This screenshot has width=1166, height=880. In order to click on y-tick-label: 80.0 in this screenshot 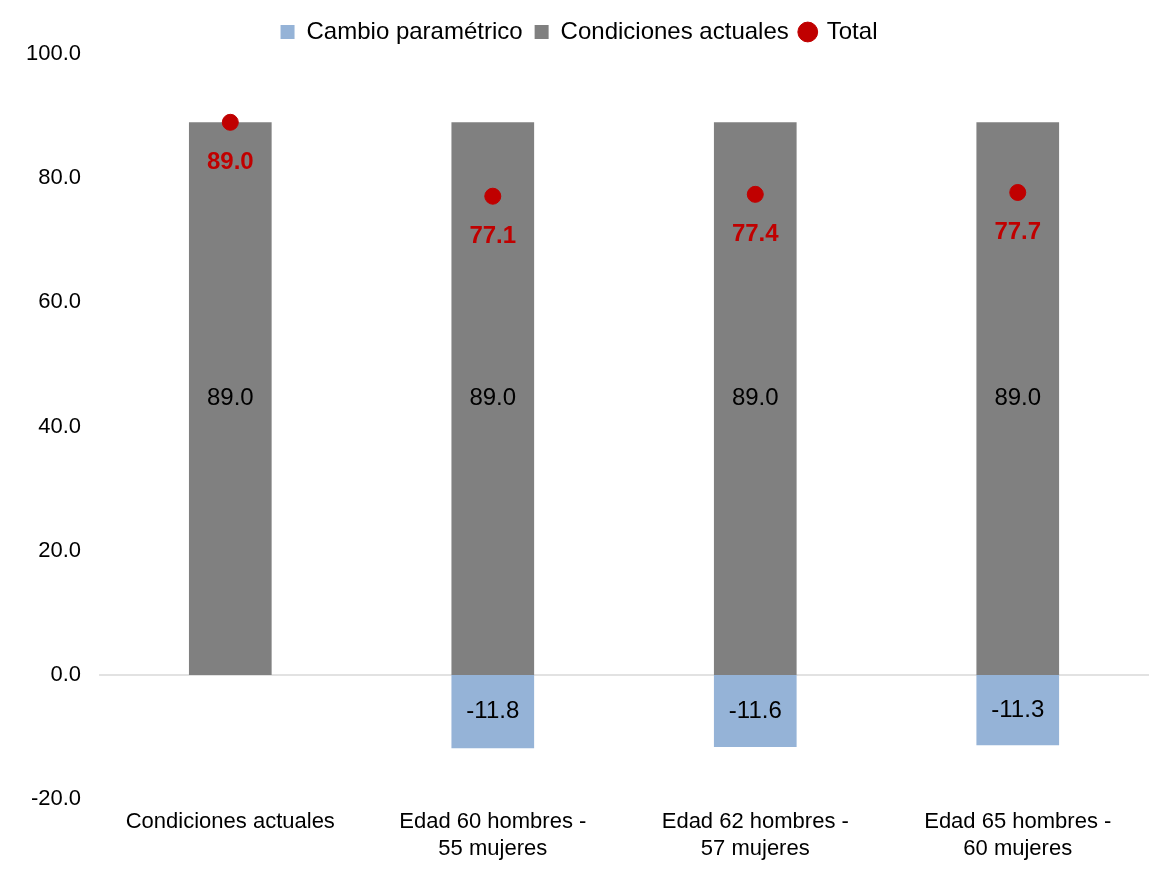, I will do `click(60, 177)`.